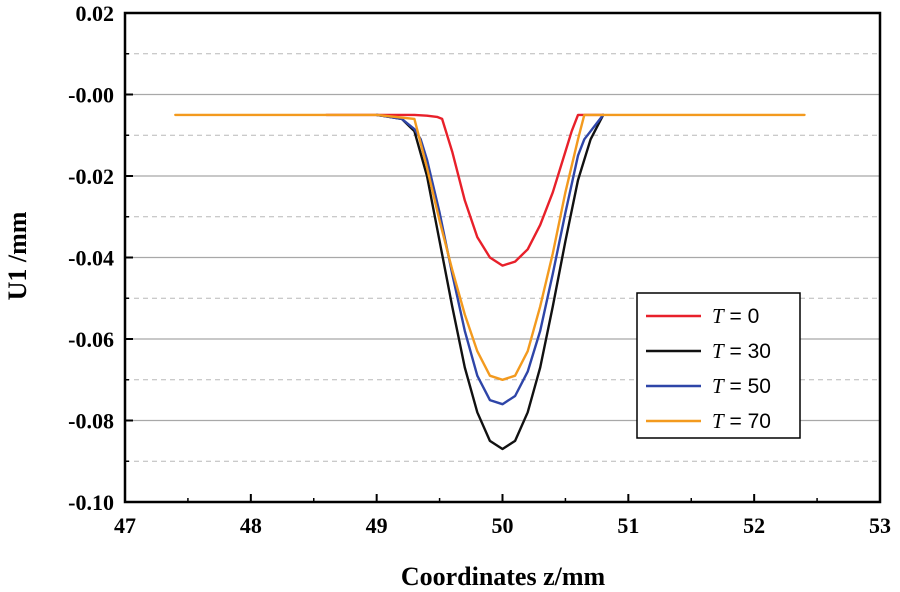 Image resolution: width=900 pixels, height=592 pixels. Describe the element at coordinates (17, 255) in the screenshot. I see `y-axis-title: U1 /mm` at that location.